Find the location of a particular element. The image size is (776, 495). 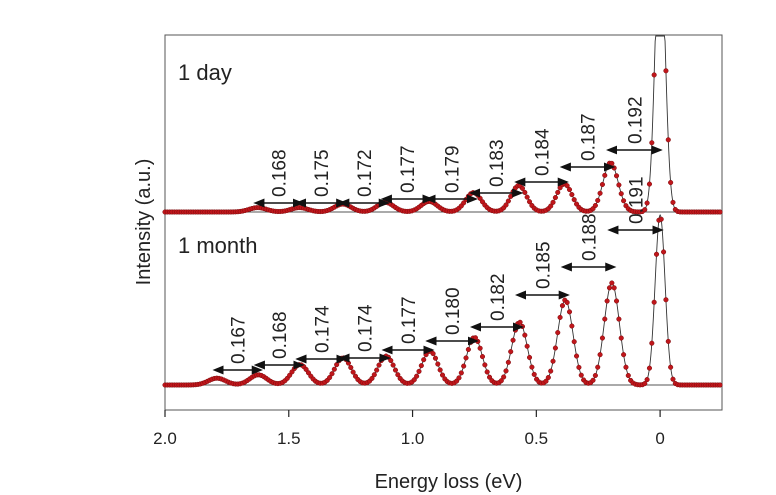

spacing-label: 0.184 is located at coordinates (543, 152).